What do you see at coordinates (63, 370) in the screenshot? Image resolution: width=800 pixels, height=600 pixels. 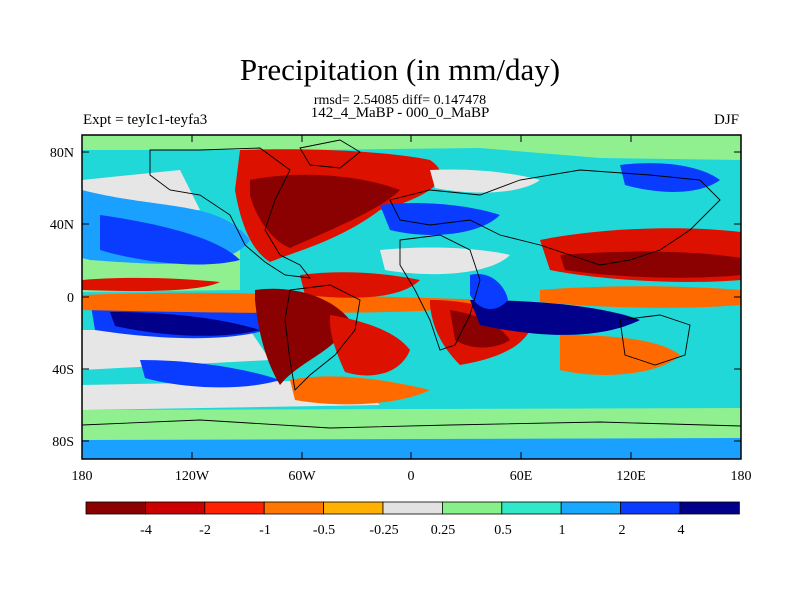 I see `lat-label-40s: 40S` at bounding box center [63, 370].